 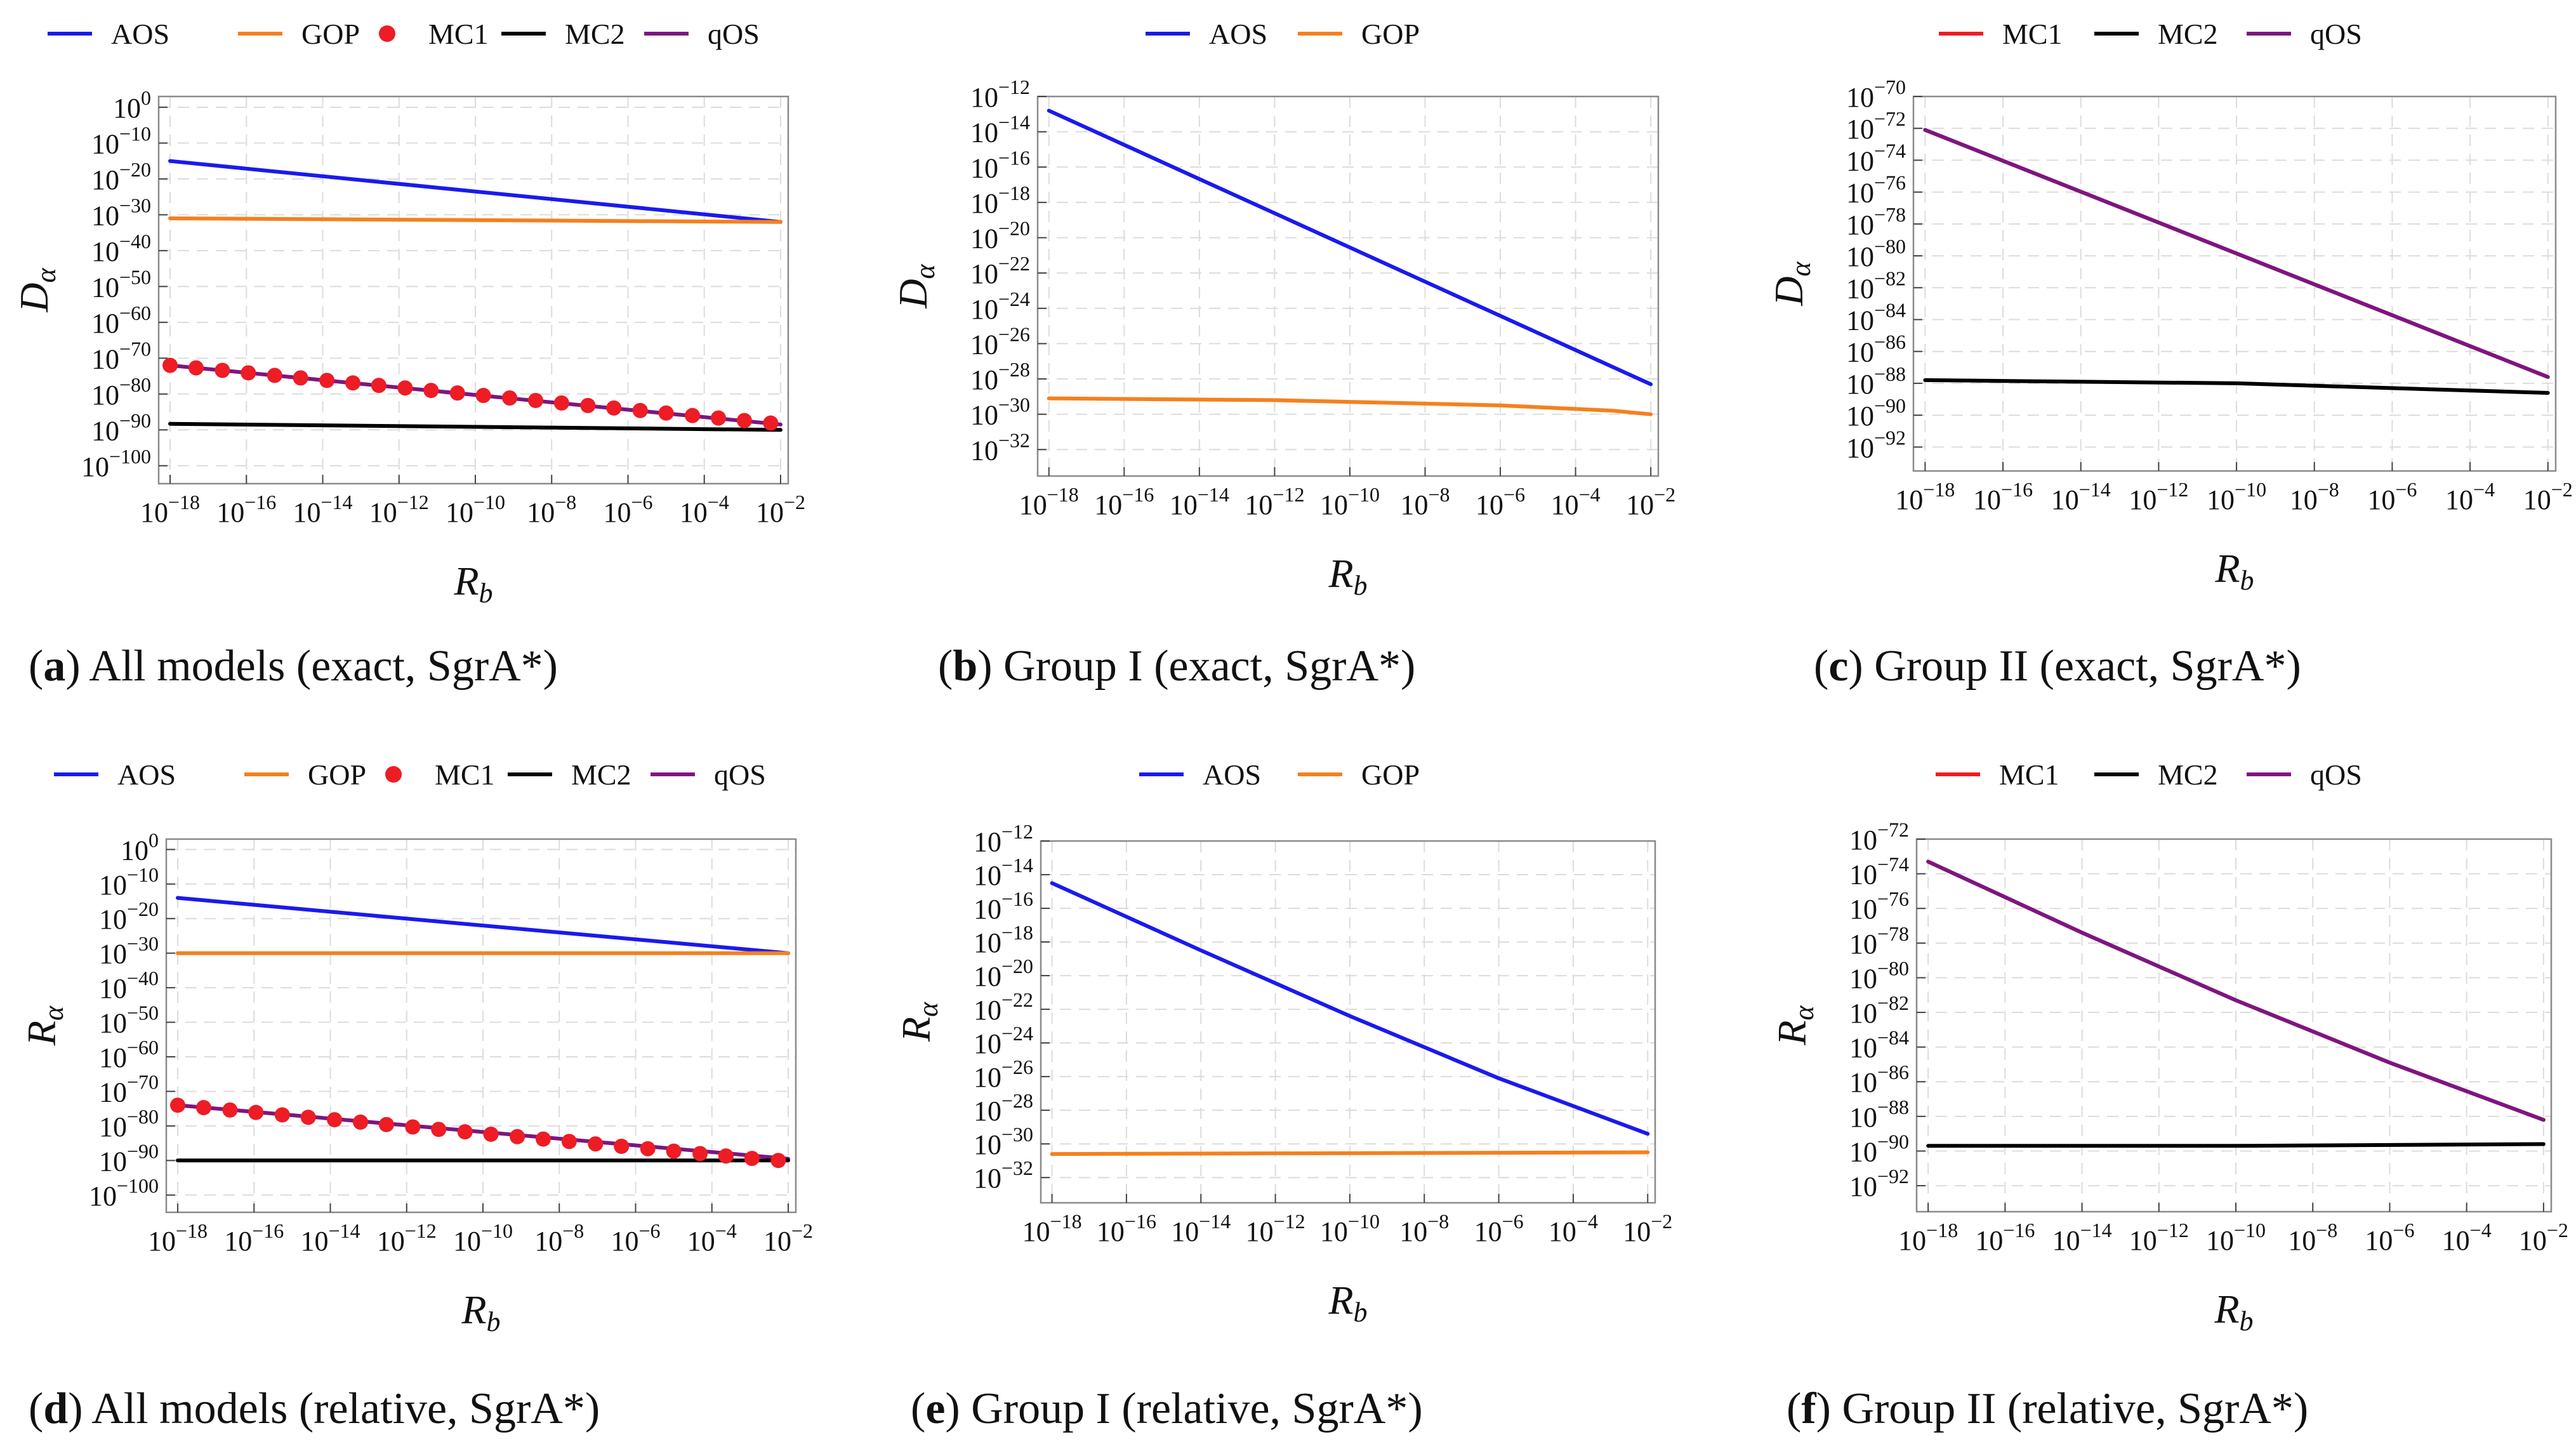 What do you see at coordinates (1000, 376) in the screenshot?
I see `y-tick-label: 10−28` at bounding box center [1000, 376].